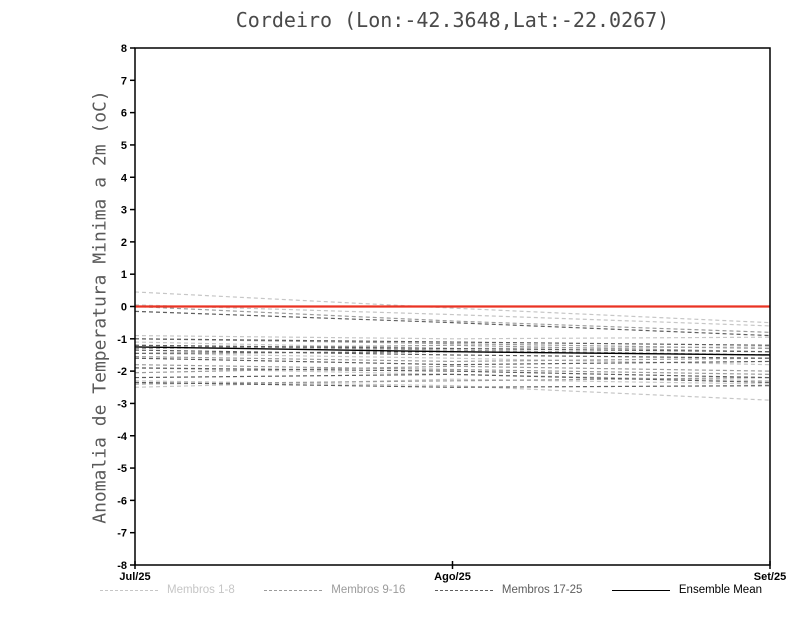  I want to click on y-tick-label: 3, so click(124, 211).